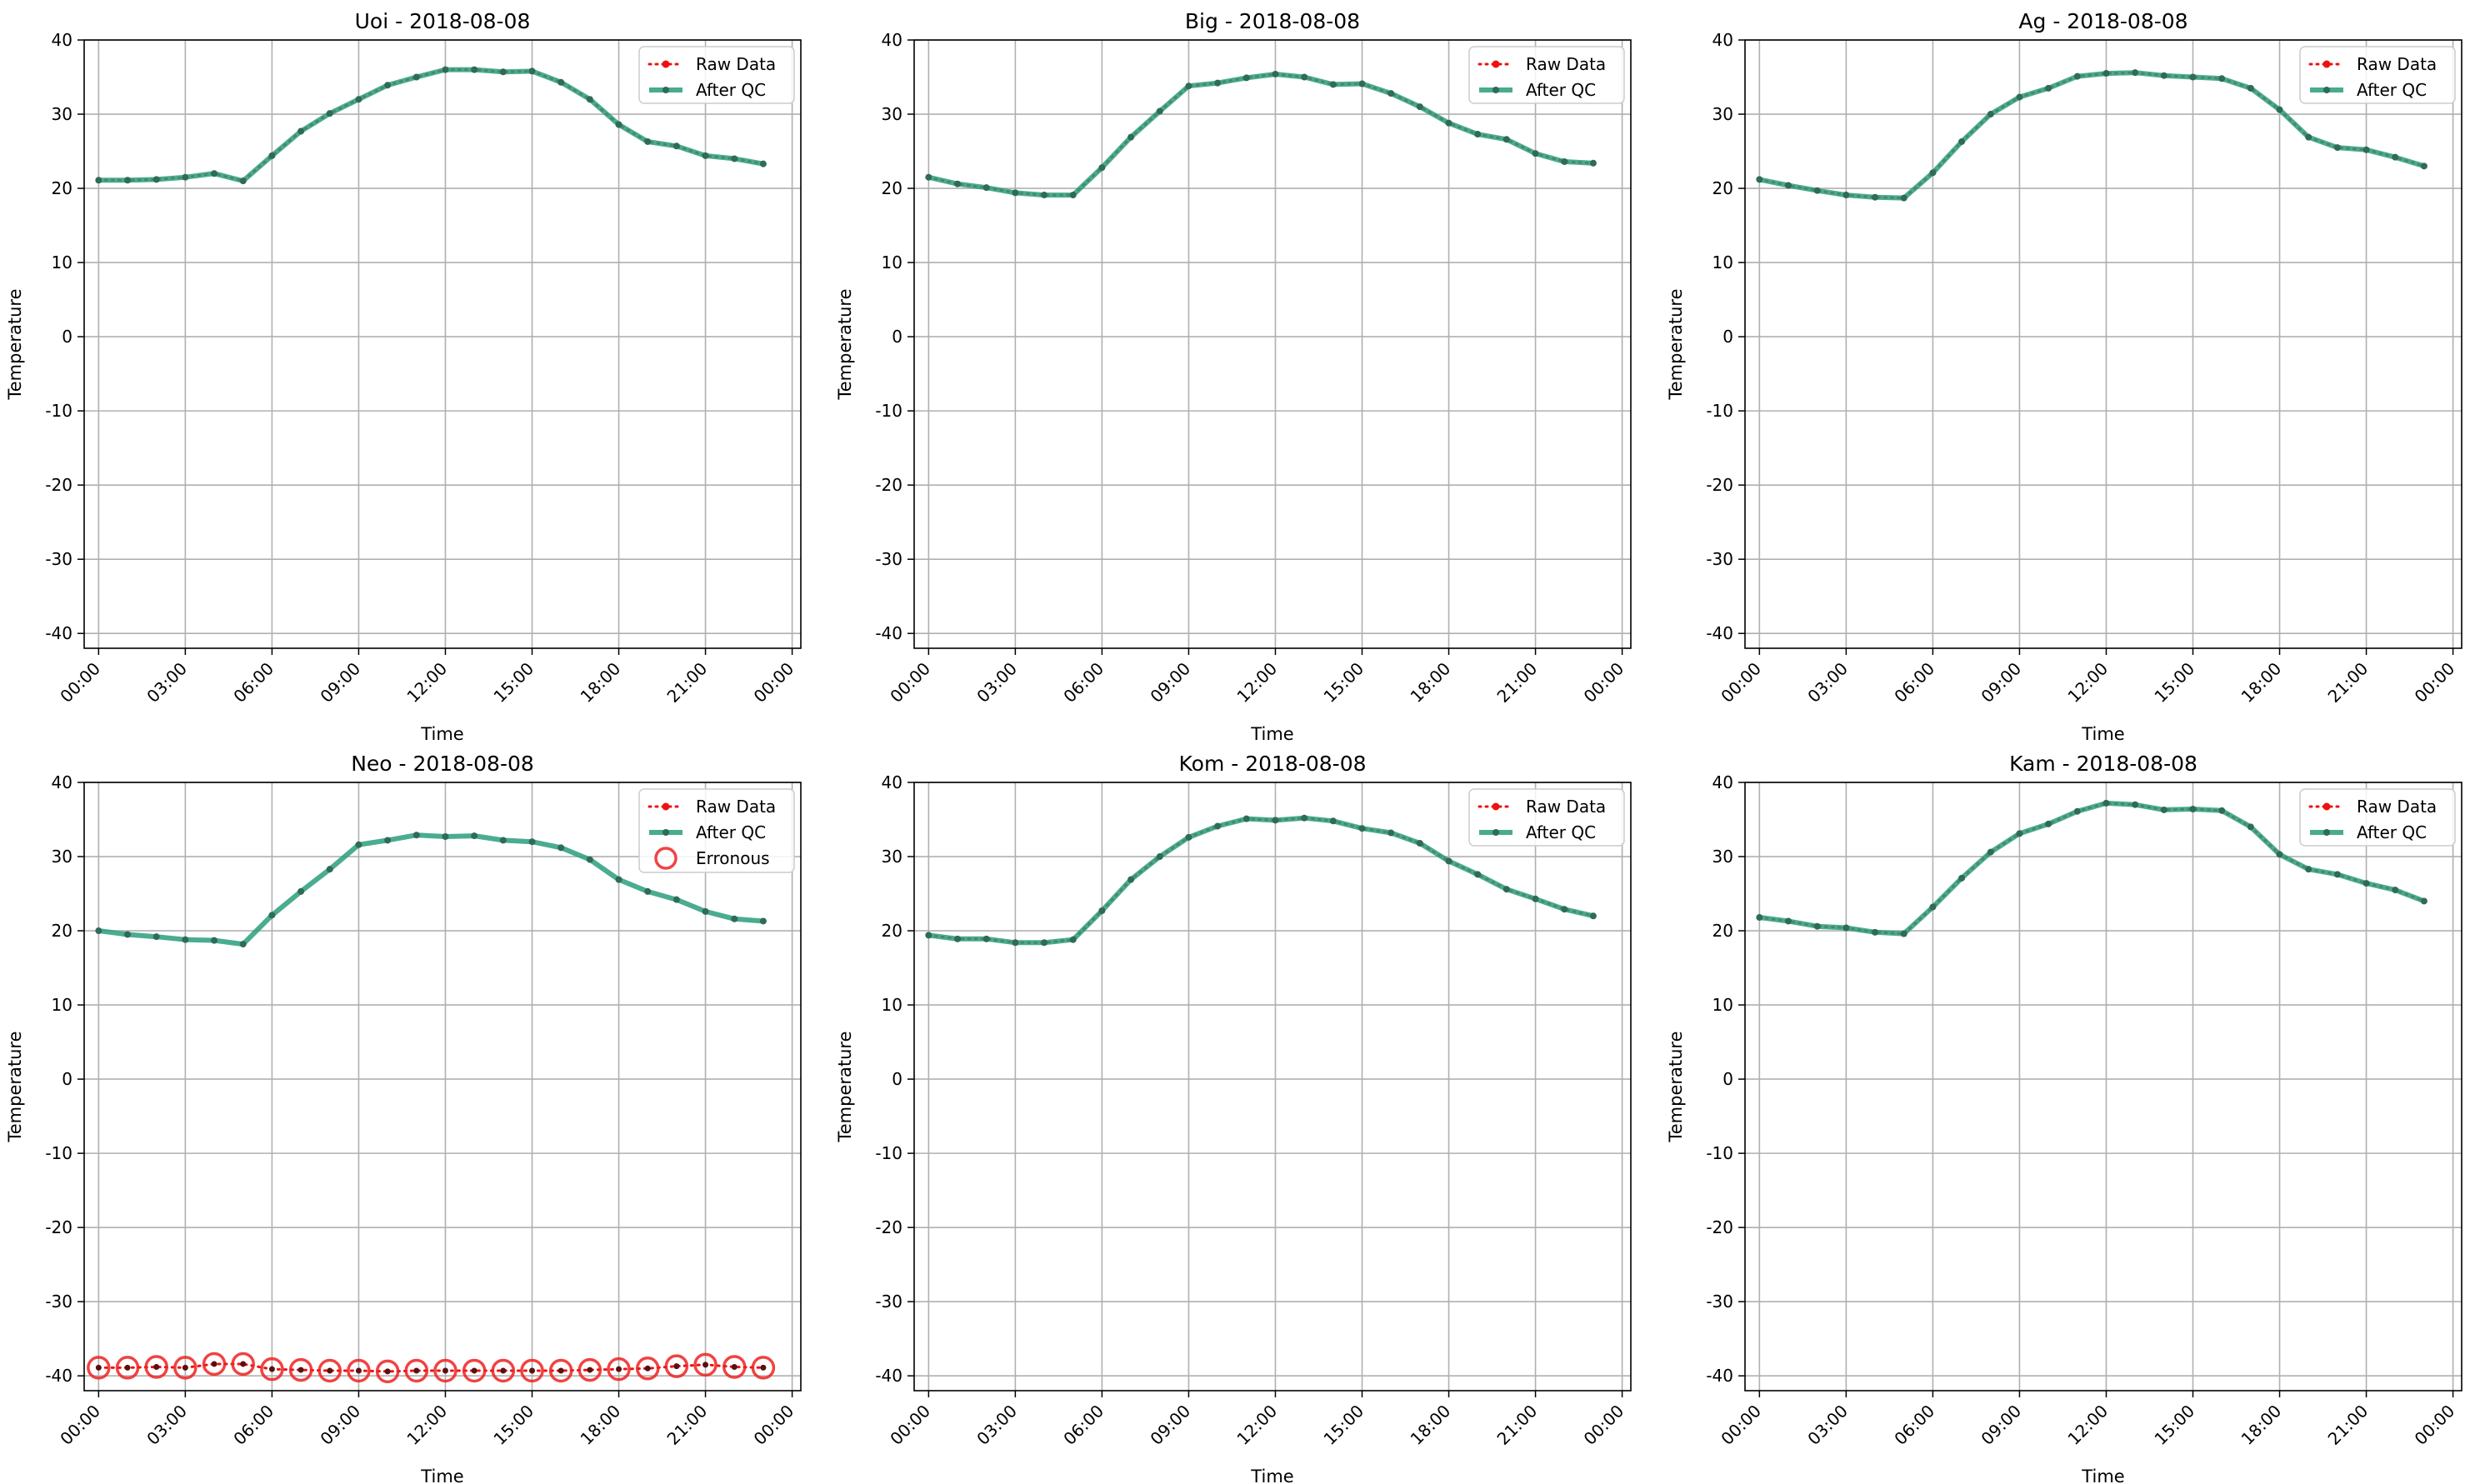  I want to click on x-tick-label: 06:00, so click(1914, 682).